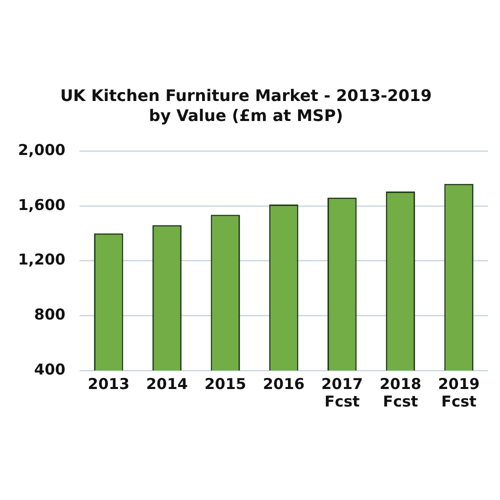 This screenshot has width=500, height=500. Describe the element at coordinates (342, 392) in the screenshot. I see `x-tick-label: 2017 Fcst` at that location.